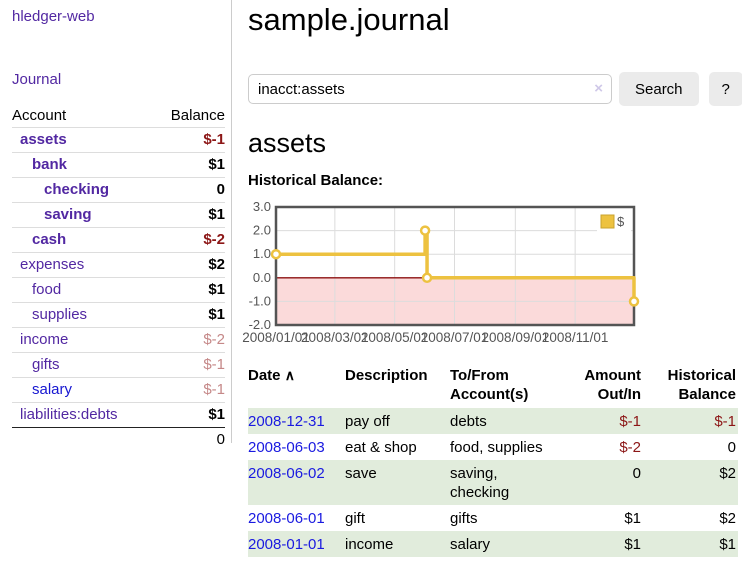 The width and height of the screenshot is (742, 582). I want to click on transaction-balance: $-1, so click(690, 421).